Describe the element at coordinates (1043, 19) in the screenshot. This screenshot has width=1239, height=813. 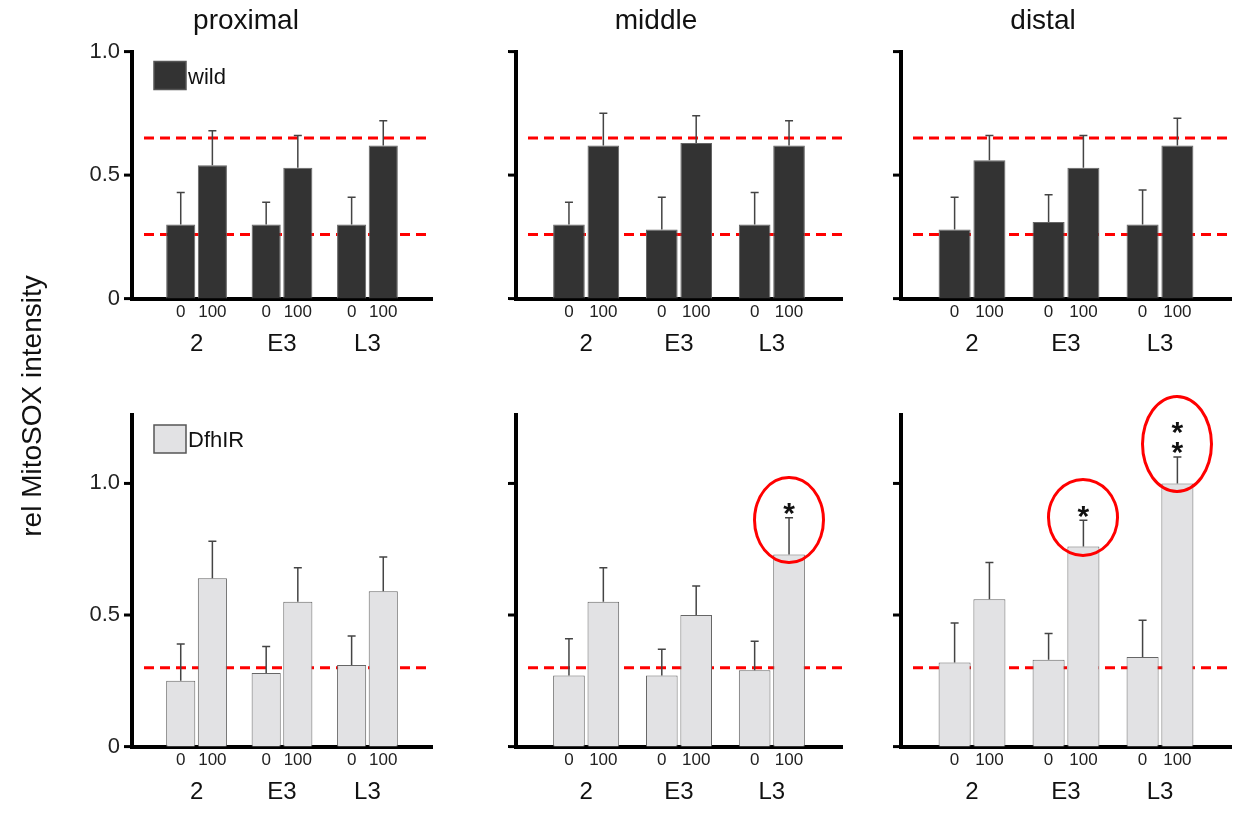
I see `chart-title: distal` at that location.